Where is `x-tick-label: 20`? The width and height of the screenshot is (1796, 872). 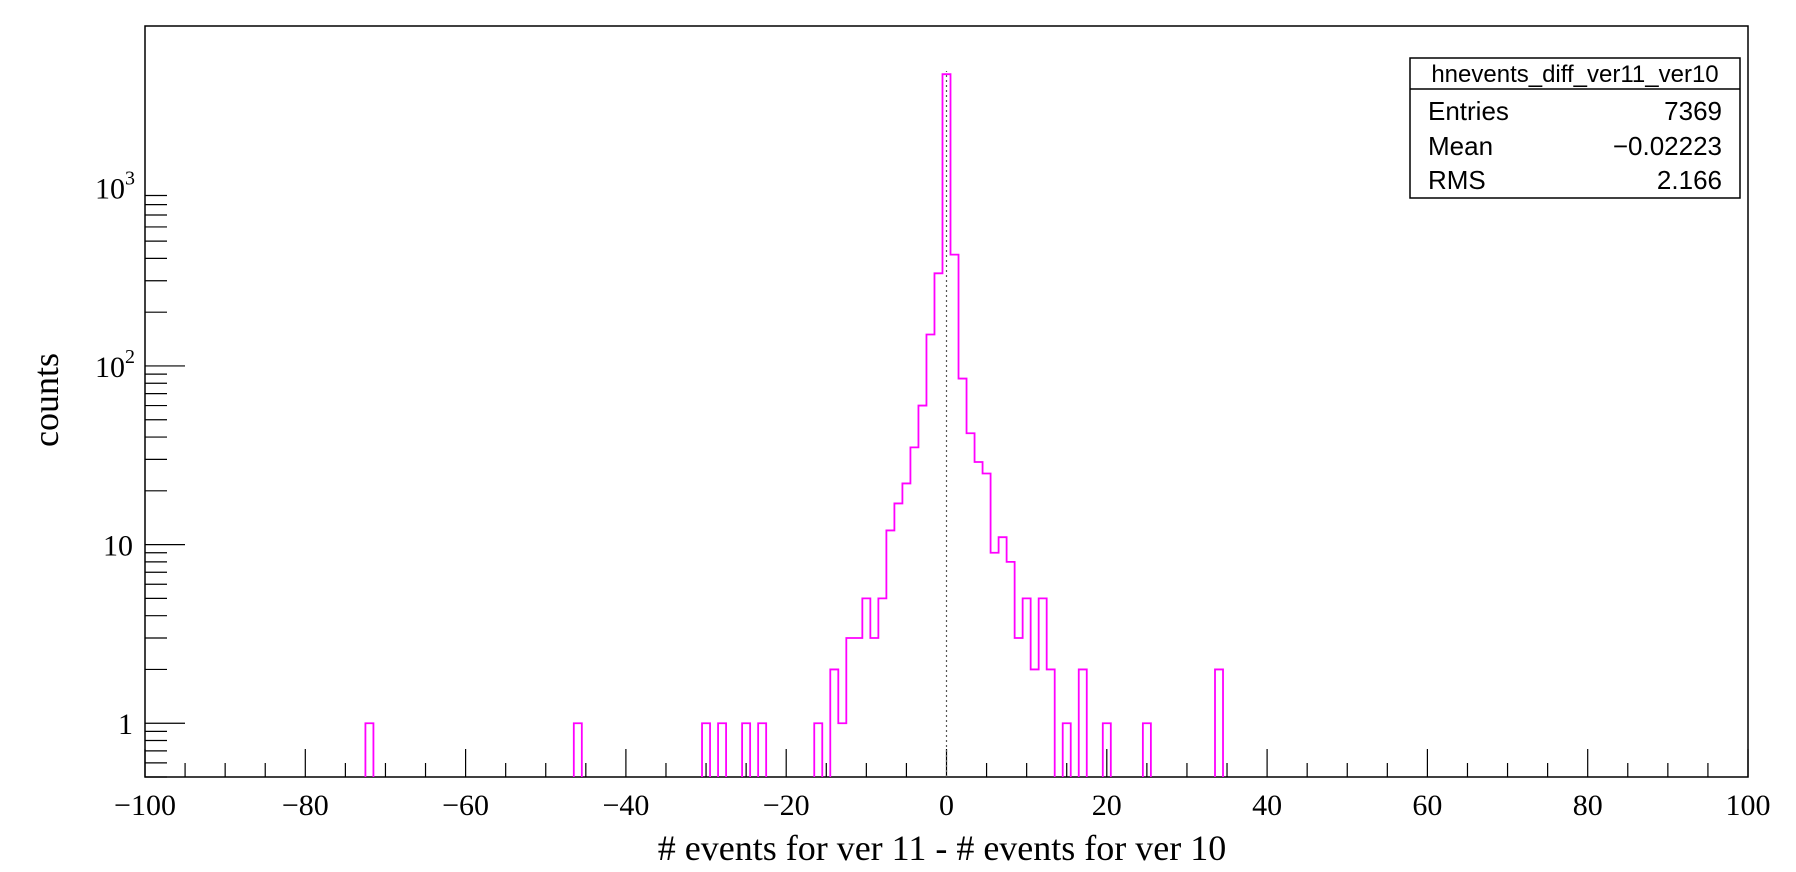
x-tick-label: 20 is located at coordinates (1107, 805).